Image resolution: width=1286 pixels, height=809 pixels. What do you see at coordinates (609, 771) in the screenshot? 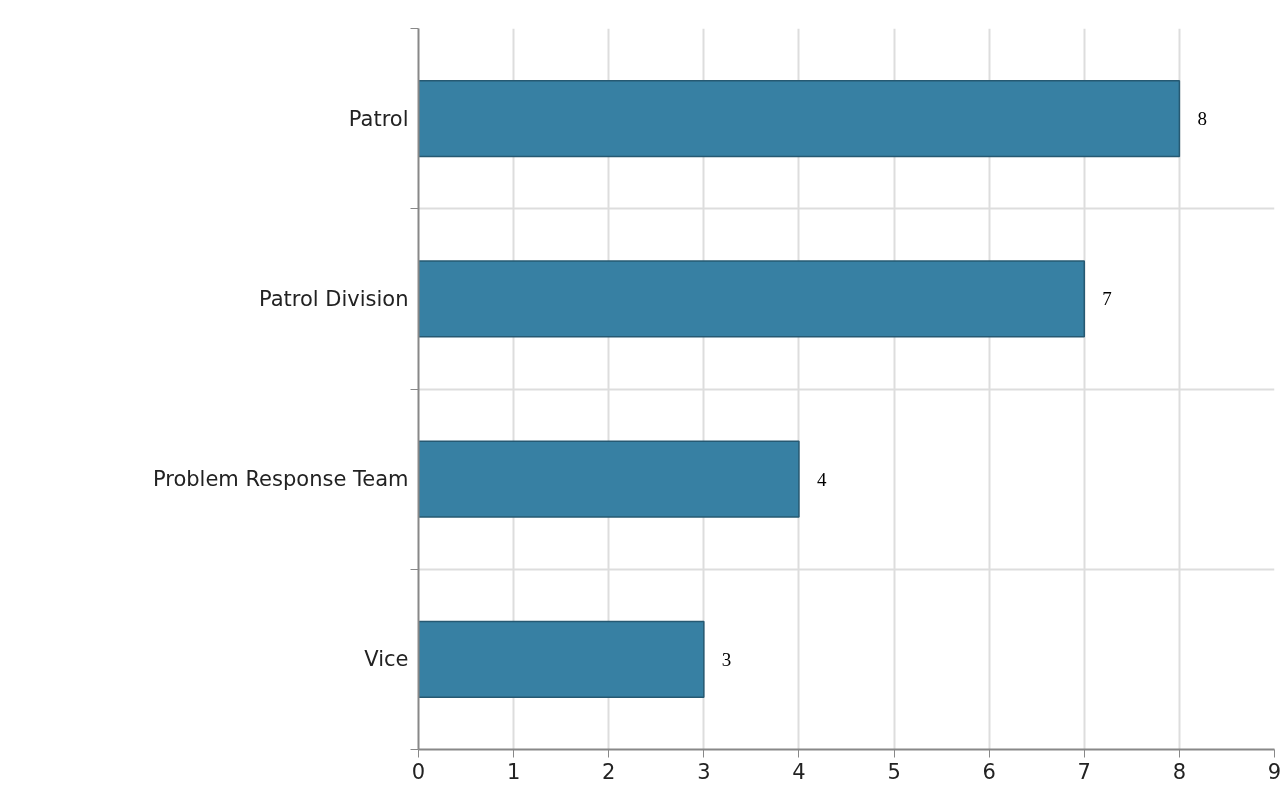
I see `x-tick-label: 2` at bounding box center [609, 771].